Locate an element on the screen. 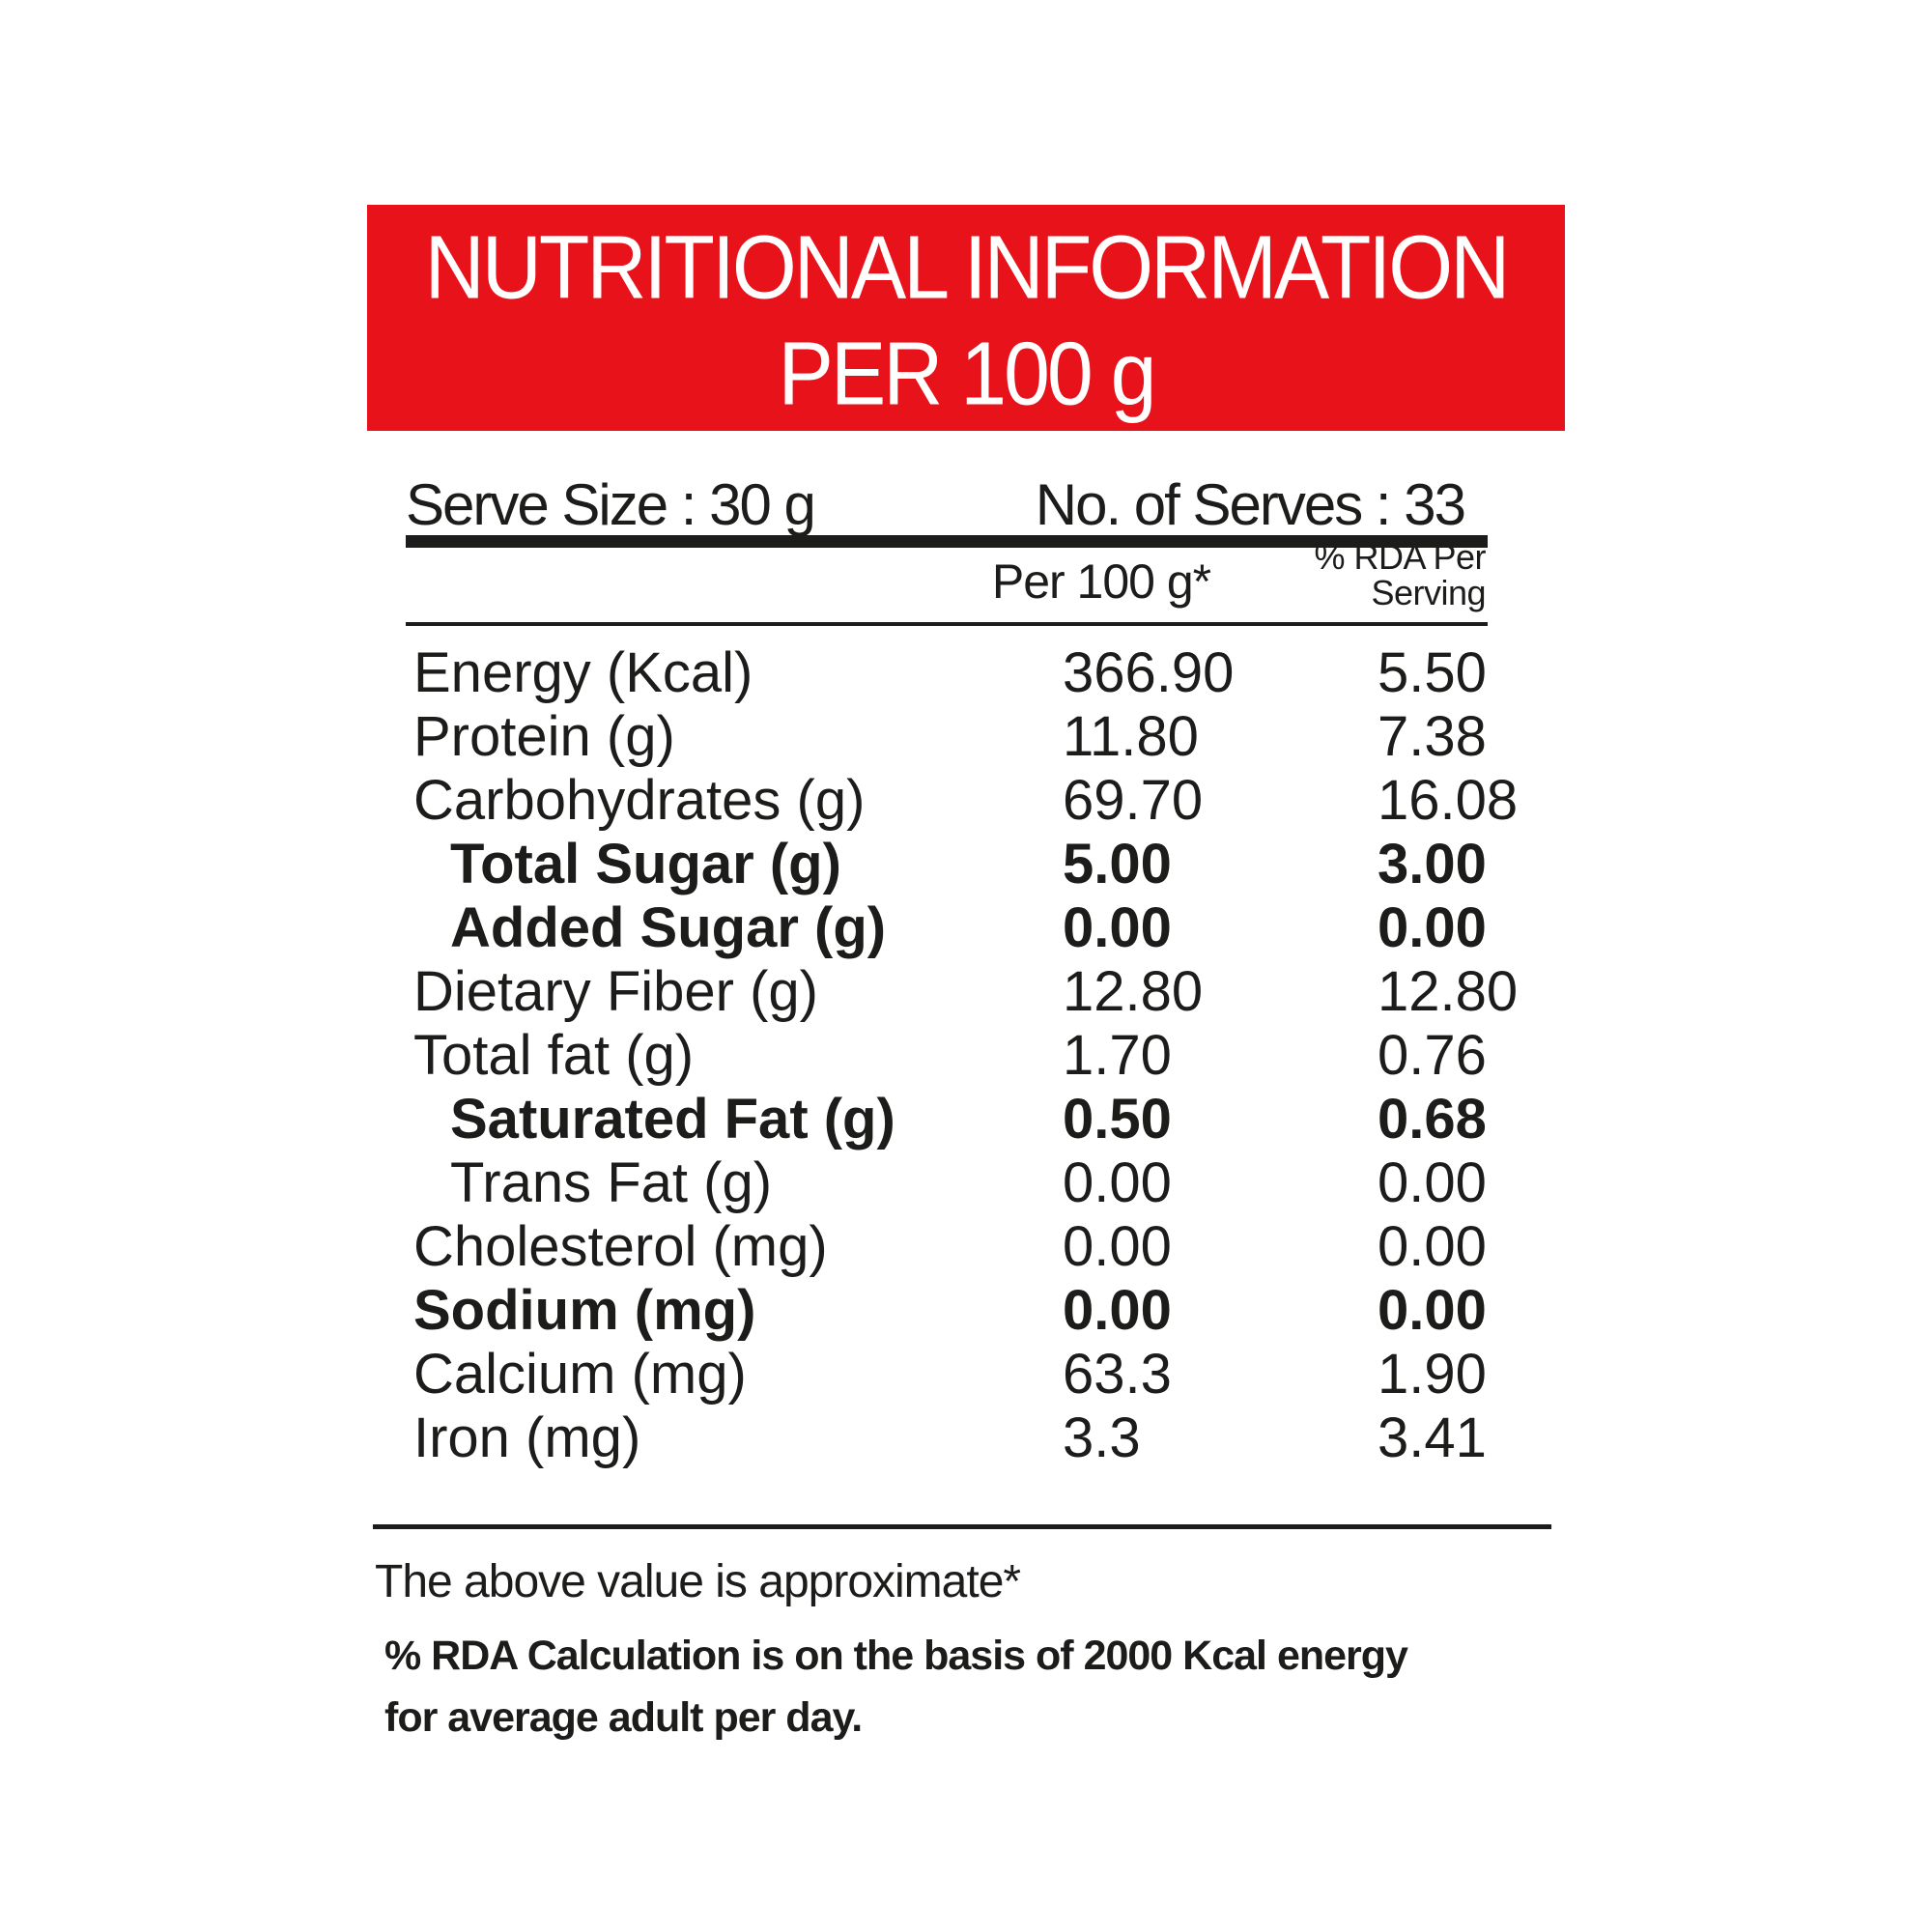 This screenshot has width=1932, height=1932. table-row: Added Sugar (g) 0.00 0.00 is located at coordinates (976, 928).